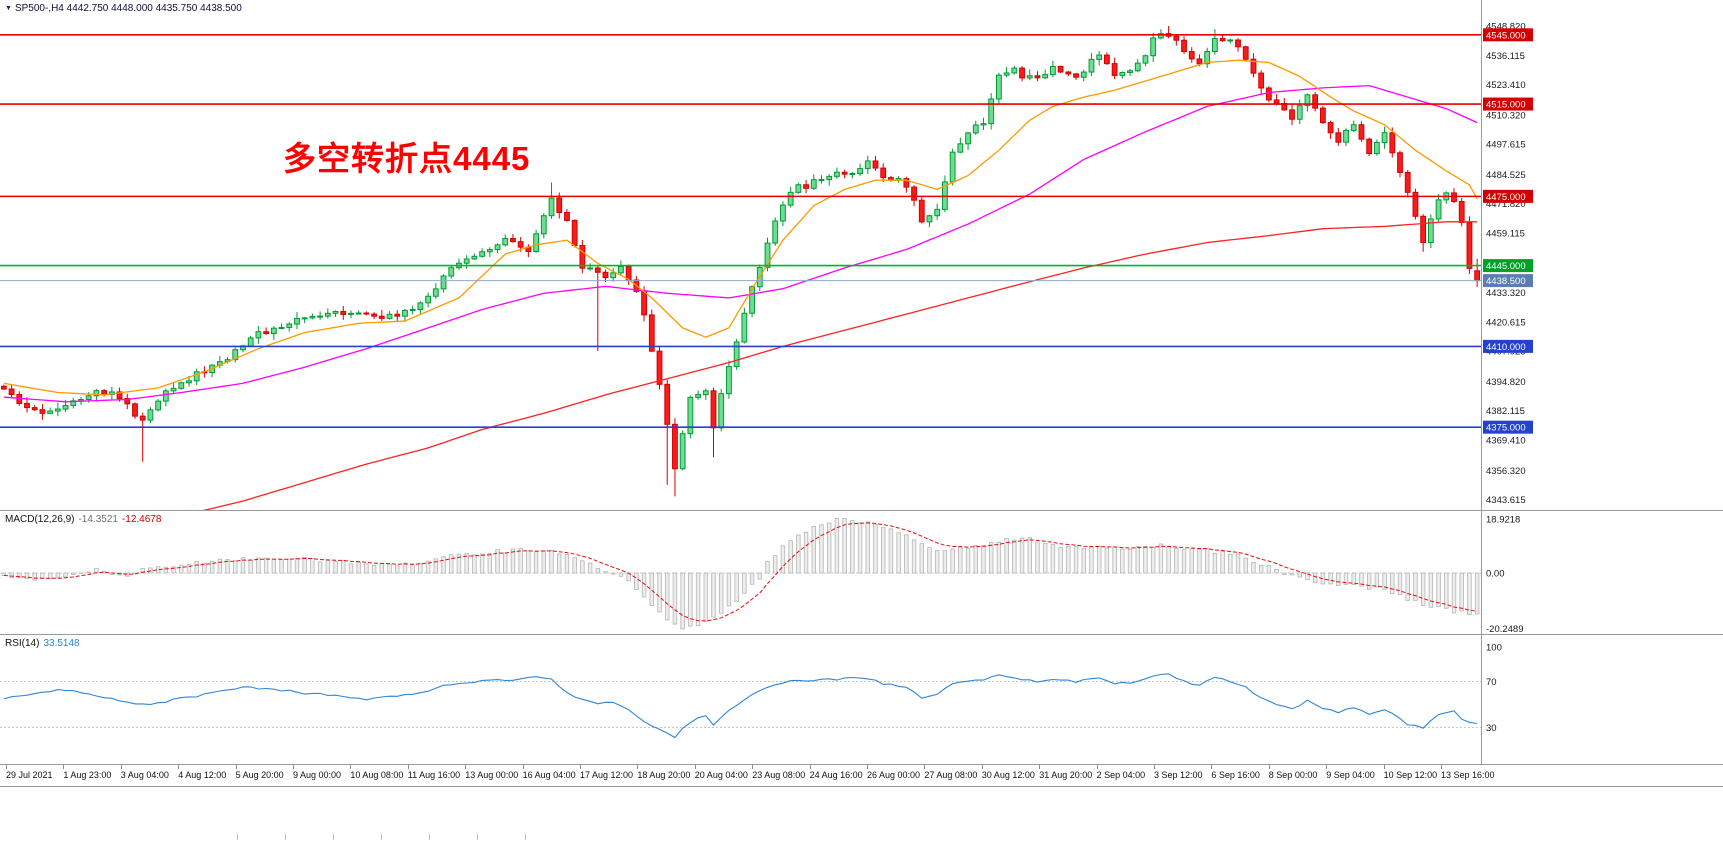 Image resolution: width=1723 pixels, height=843 pixels. I want to click on time-label: 31 Aug 20:00, so click(1066, 775).